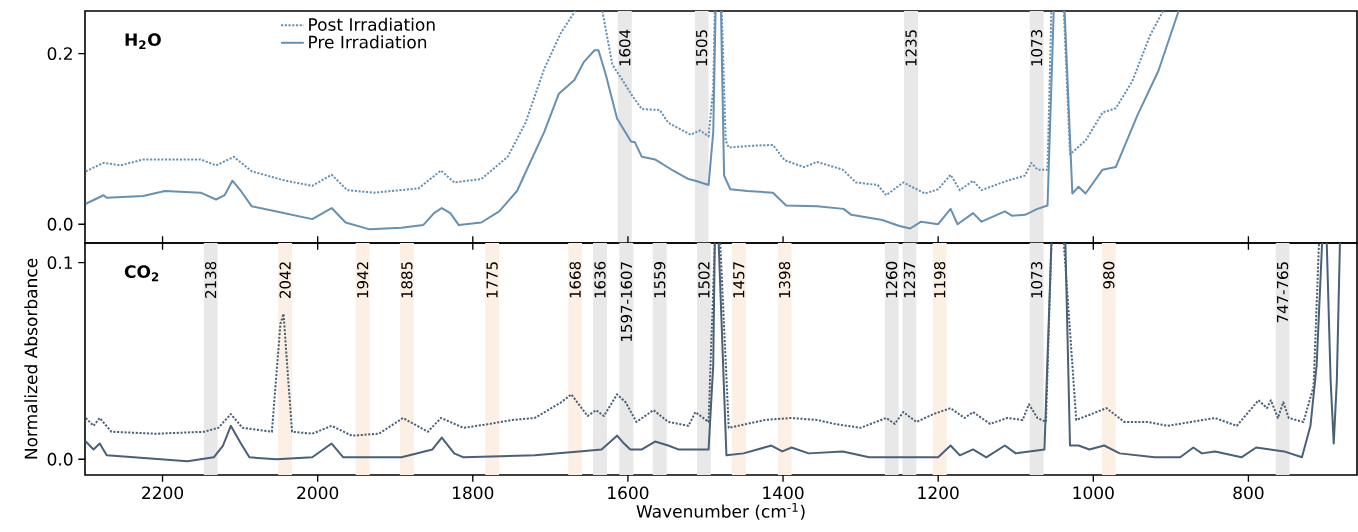  Describe the element at coordinates (600, 279) in the screenshot. I see `band-label: 1636` at that location.